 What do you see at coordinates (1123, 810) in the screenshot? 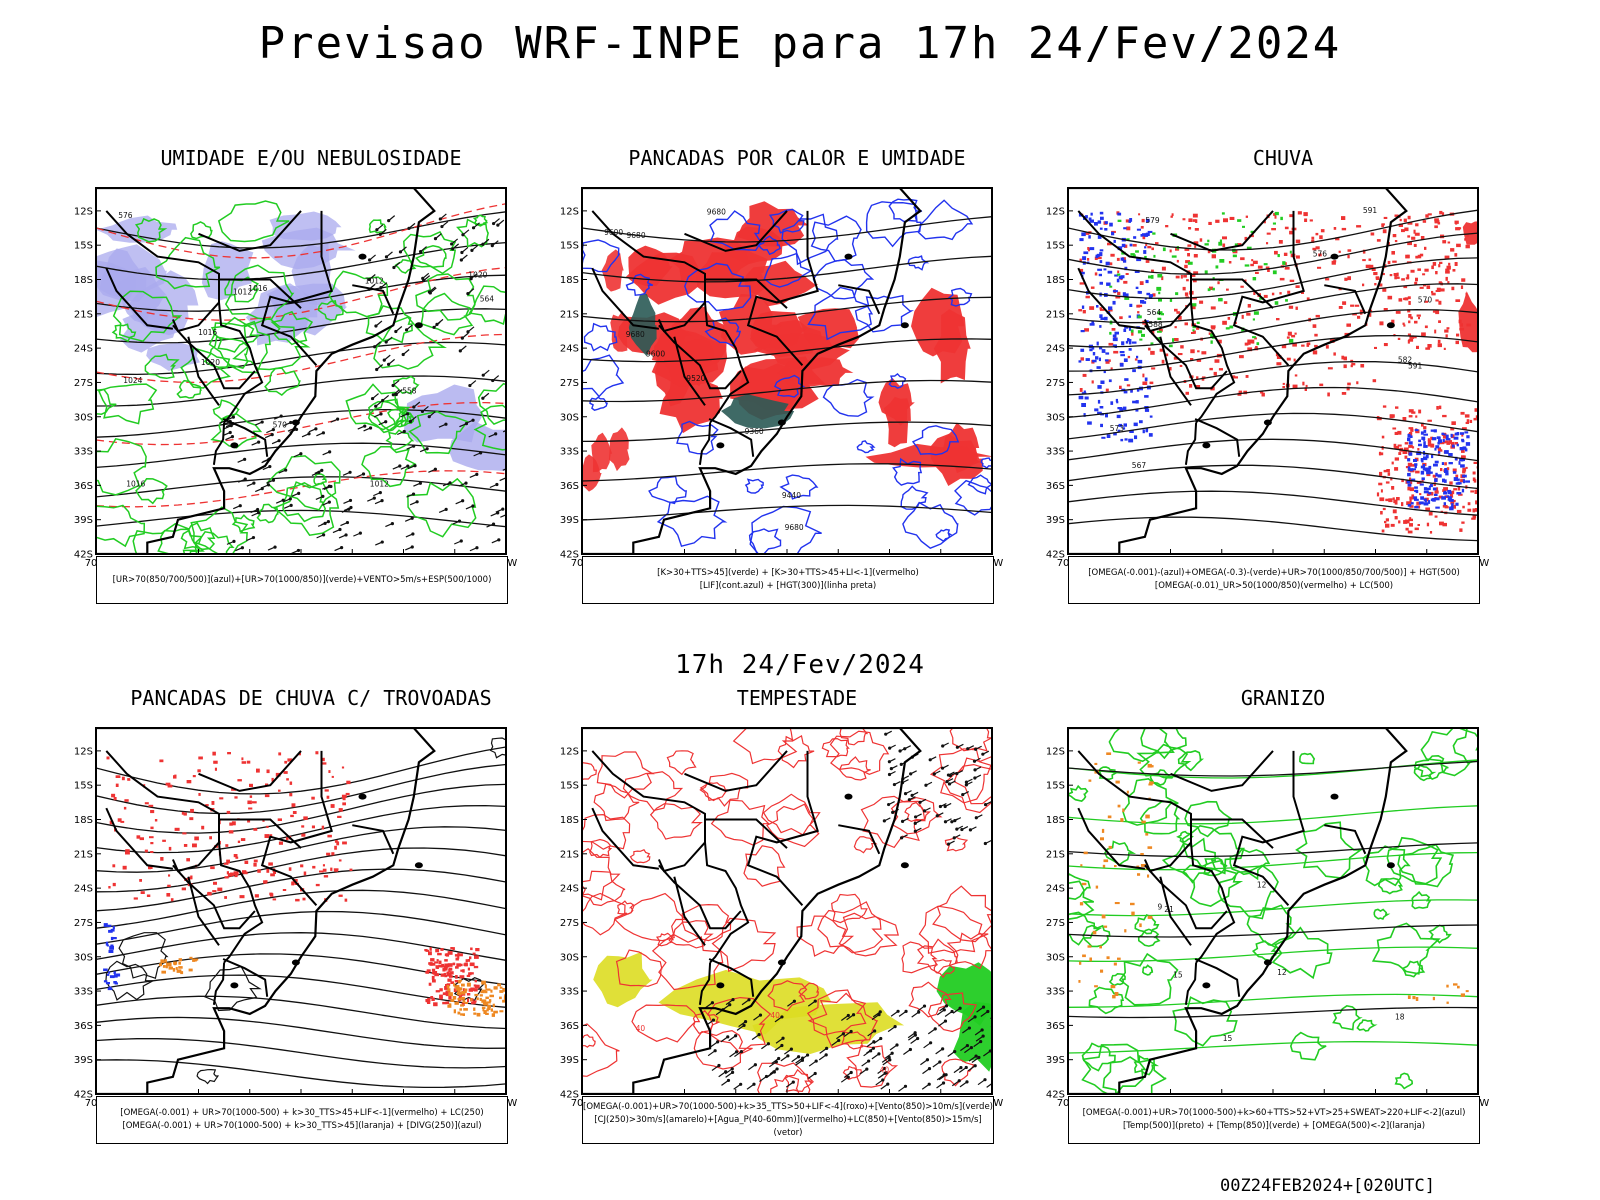
I see `omega-pixel` at bounding box center [1123, 810].